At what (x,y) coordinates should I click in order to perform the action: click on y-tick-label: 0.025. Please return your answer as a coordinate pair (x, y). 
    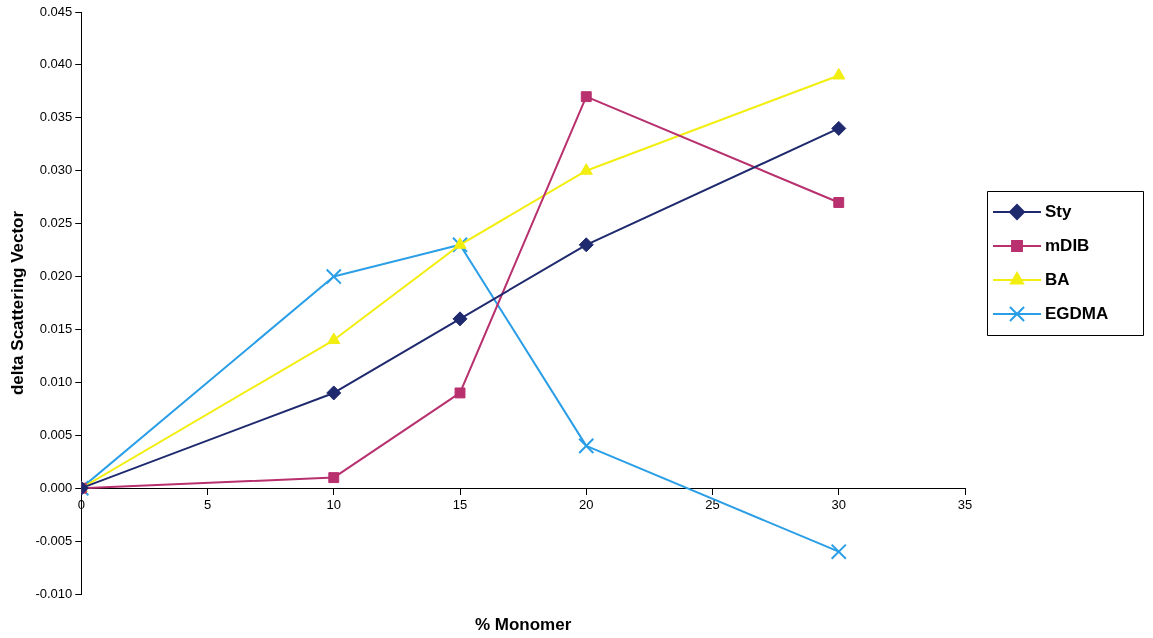
    Looking at the image, I should click on (56, 223).